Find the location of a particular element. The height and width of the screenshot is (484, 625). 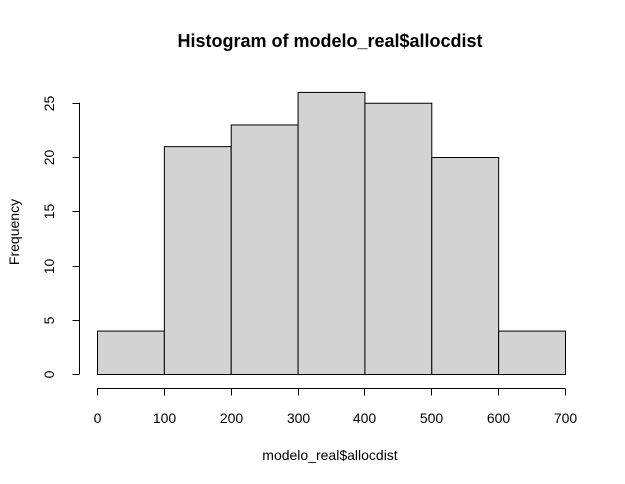

x-tick-label-200: 200 is located at coordinates (232, 418).